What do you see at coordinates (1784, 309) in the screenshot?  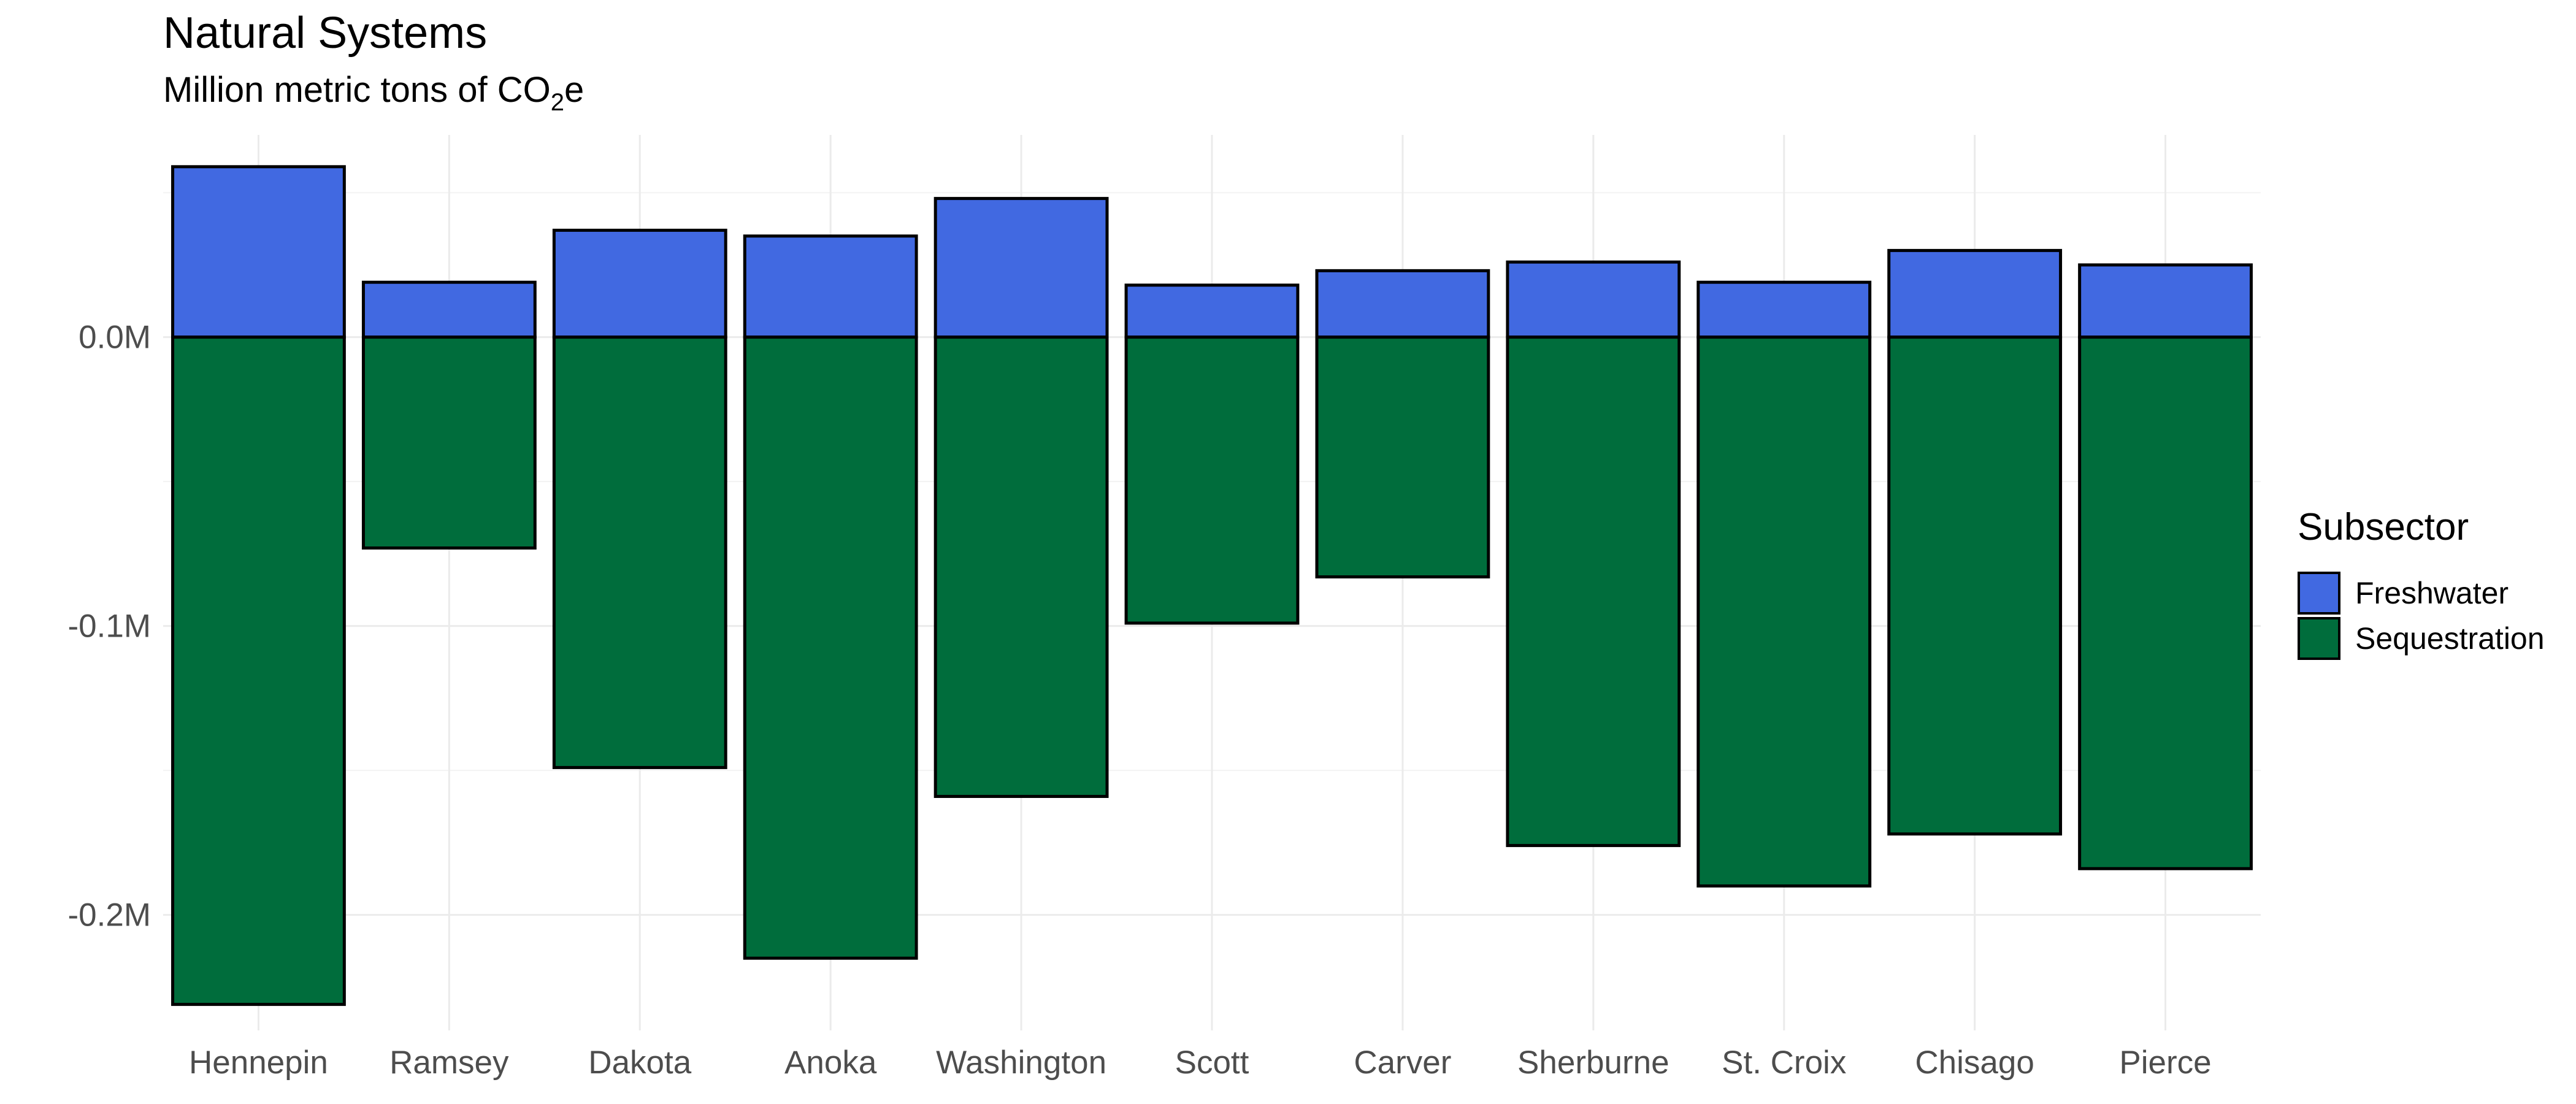 I see `bar-freshwater-st-croix` at bounding box center [1784, 309].